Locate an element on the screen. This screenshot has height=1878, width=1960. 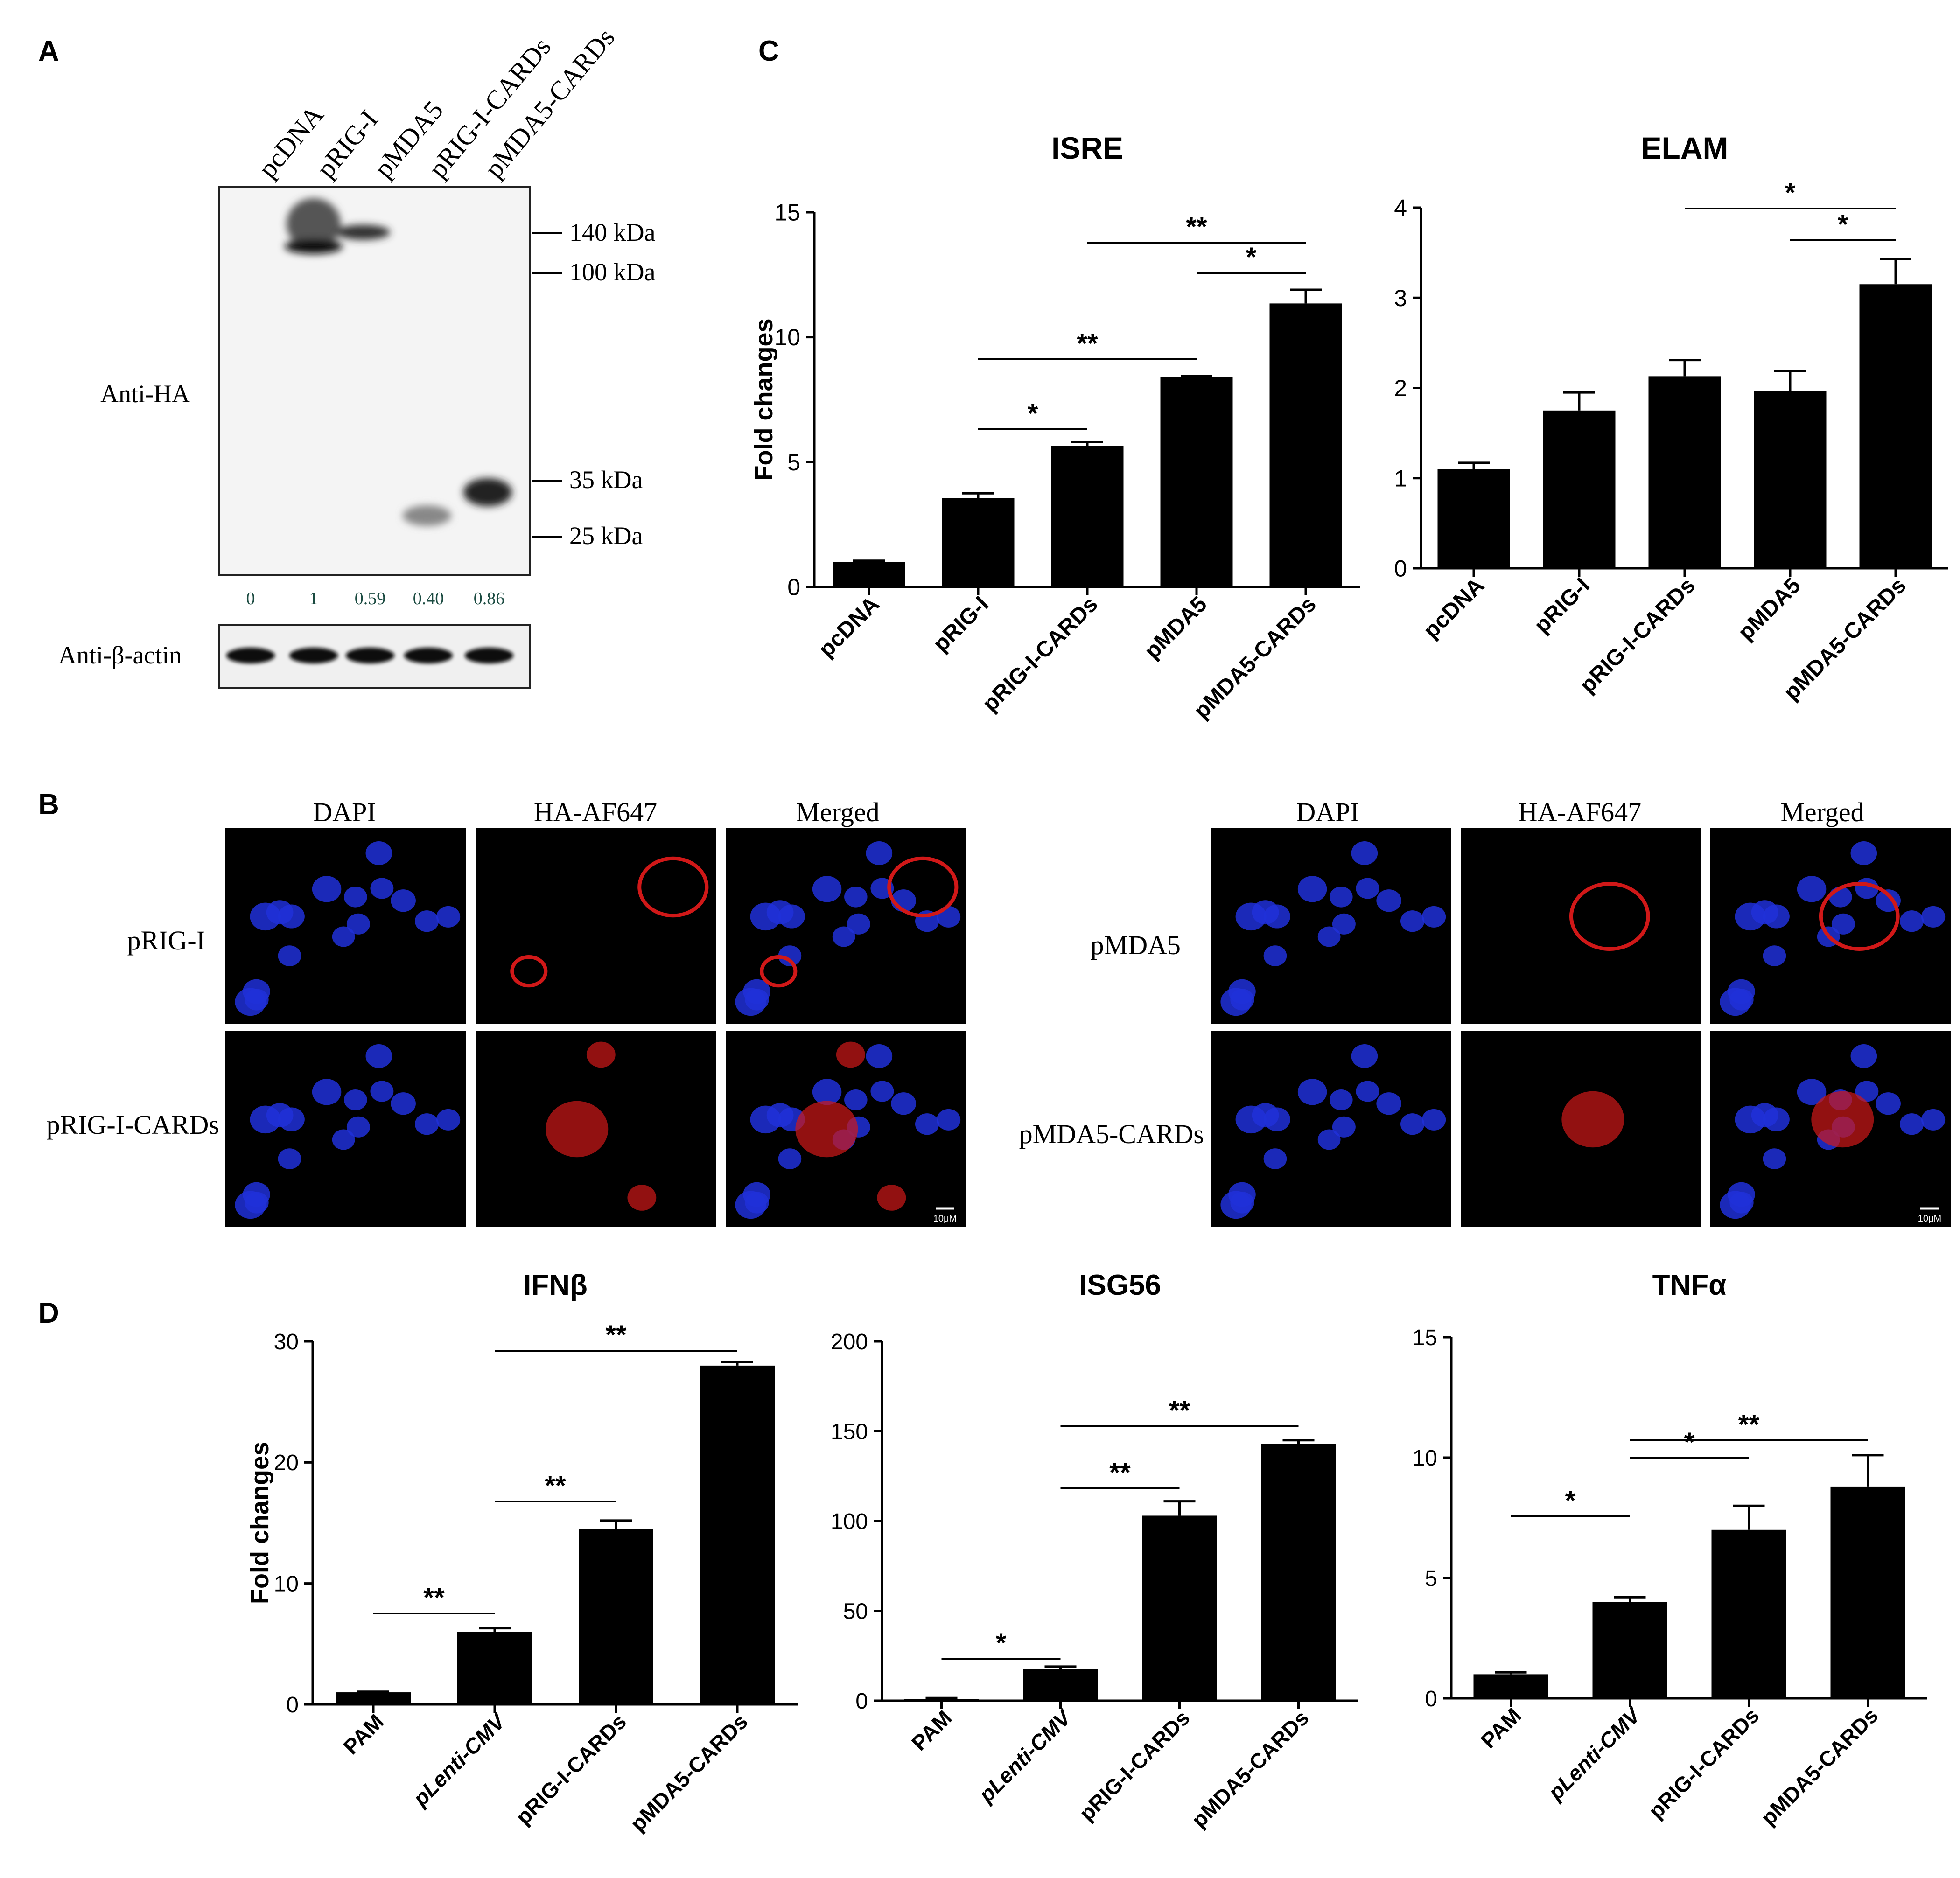
y-axis-label: Fold changes is located at coordinates (260, 1523).